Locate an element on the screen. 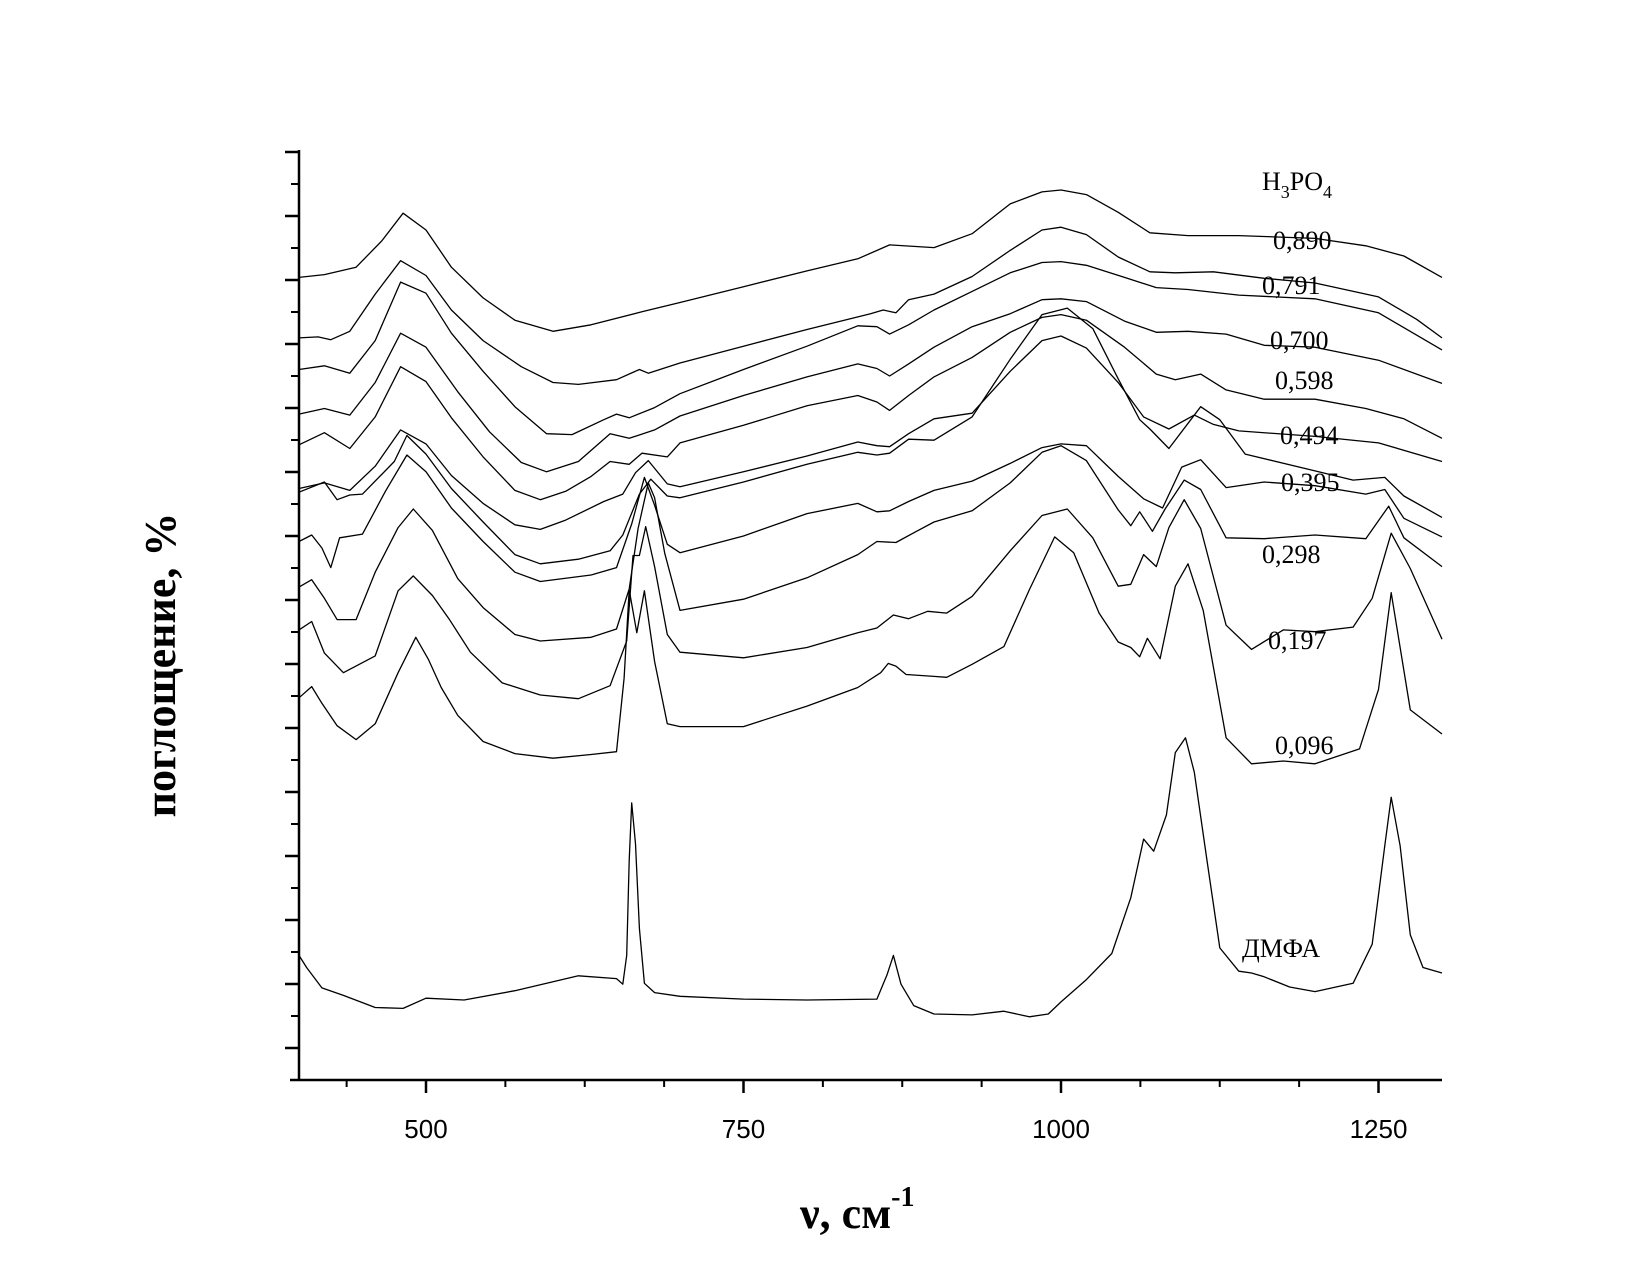 This screenshot has height=1281, width=1650. series-label-part: 3 is located at coordinates (1285, 192).